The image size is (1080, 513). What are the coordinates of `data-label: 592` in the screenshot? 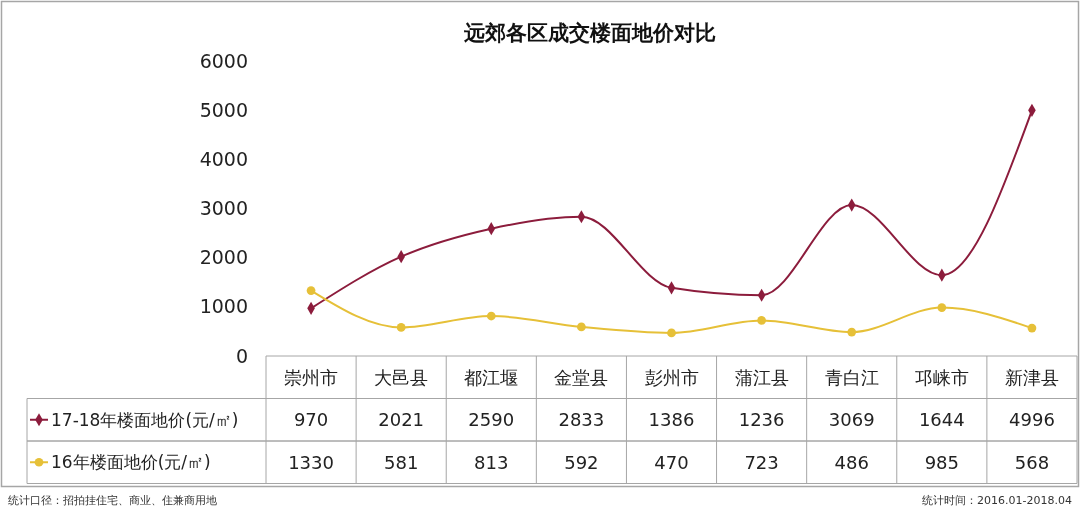 It's located at (581, 462).